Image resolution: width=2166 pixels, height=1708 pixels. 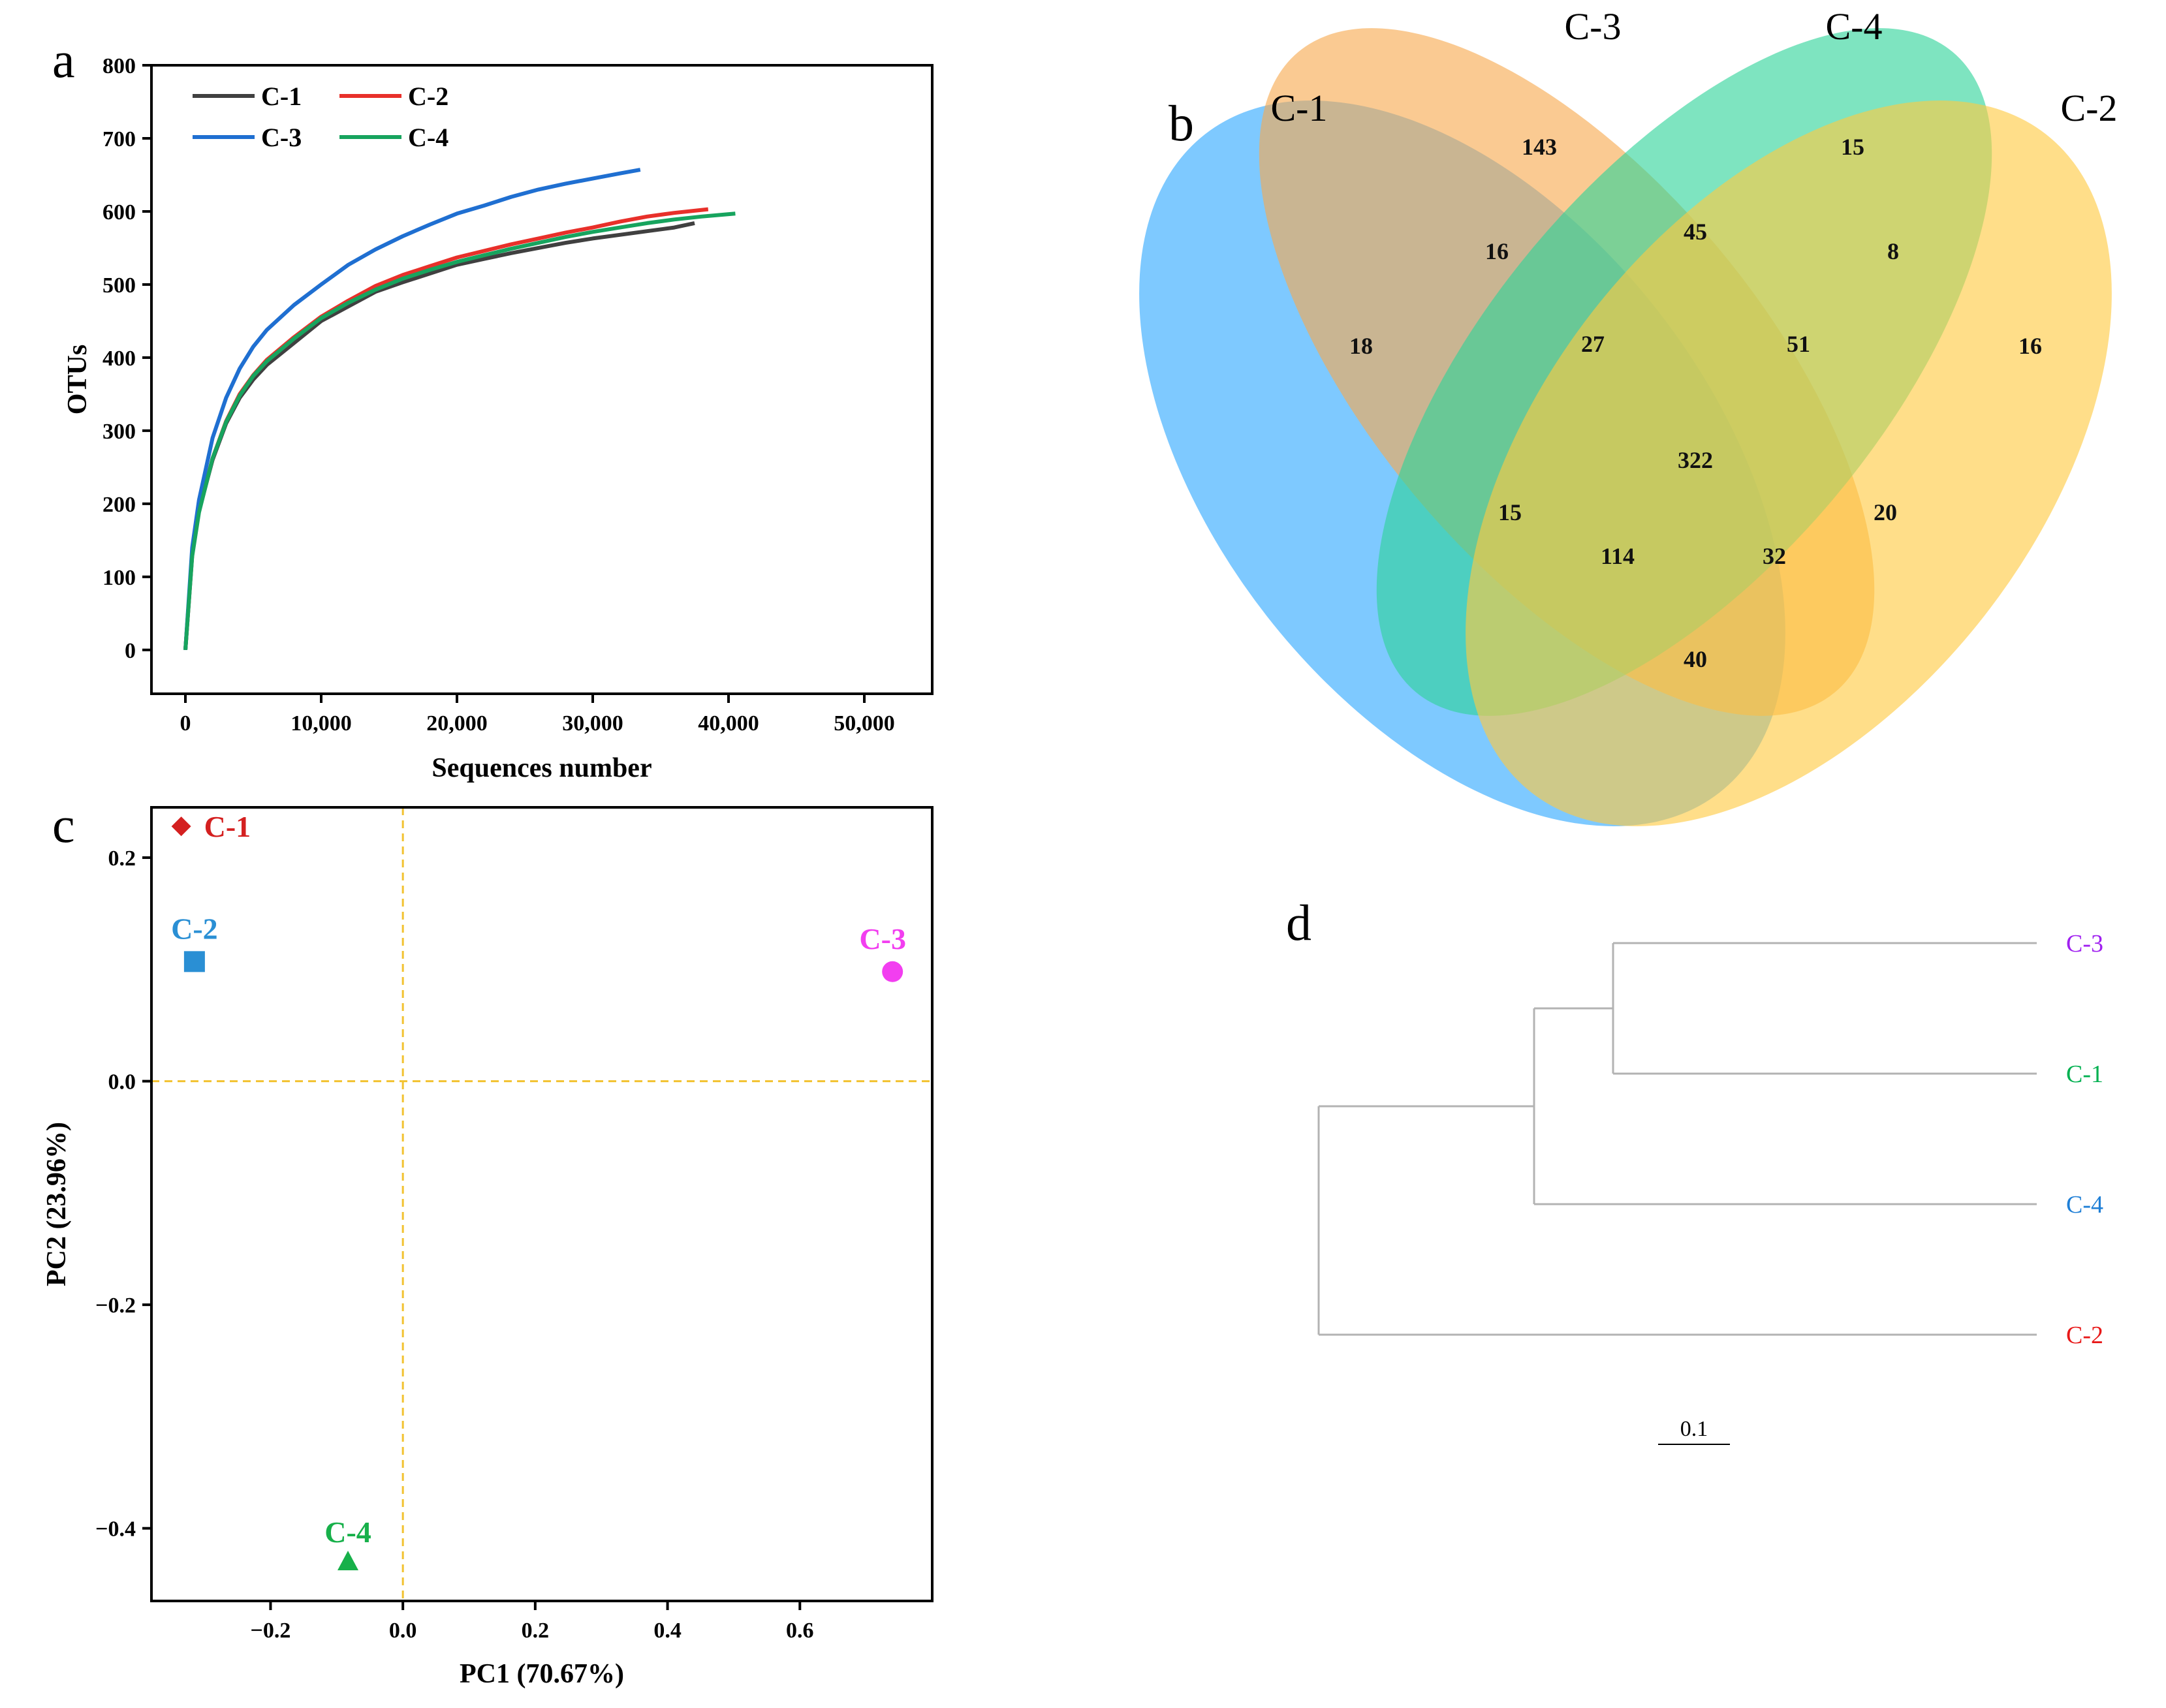 I want to click on venn-region-count: 18, so click(x=1361, y=346).